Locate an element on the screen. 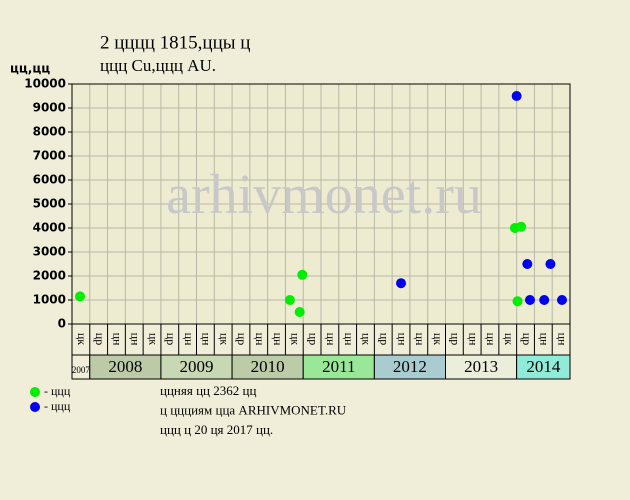 This screenshot has width=630, height=500. year-label: 2012 is located at coordinates (410, 366).